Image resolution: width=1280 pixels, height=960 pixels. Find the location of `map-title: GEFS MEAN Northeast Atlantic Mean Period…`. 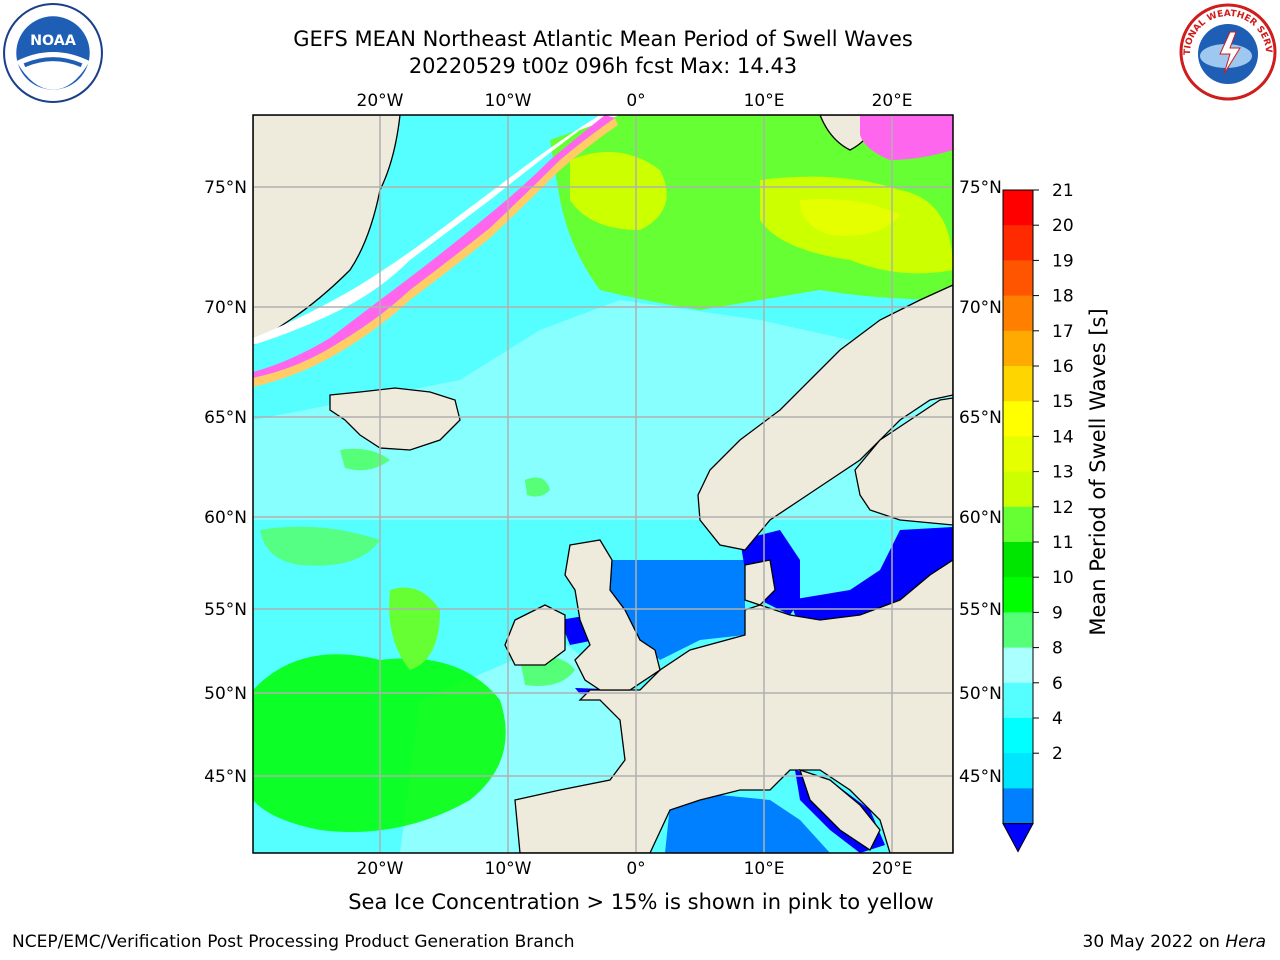

map-title: GEFS MEAN Northeast Atlantic Mean Period… is located at coordinates (603, 39).